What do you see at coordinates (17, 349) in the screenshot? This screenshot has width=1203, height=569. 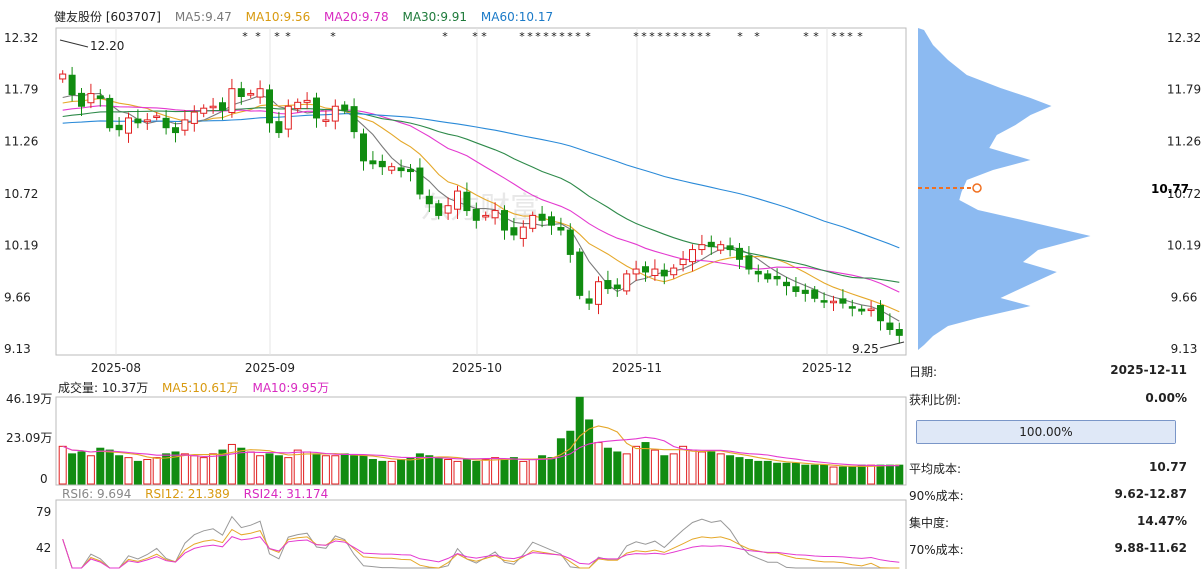 I see `price-tick: 9.13` at bounding box center [17, 349].